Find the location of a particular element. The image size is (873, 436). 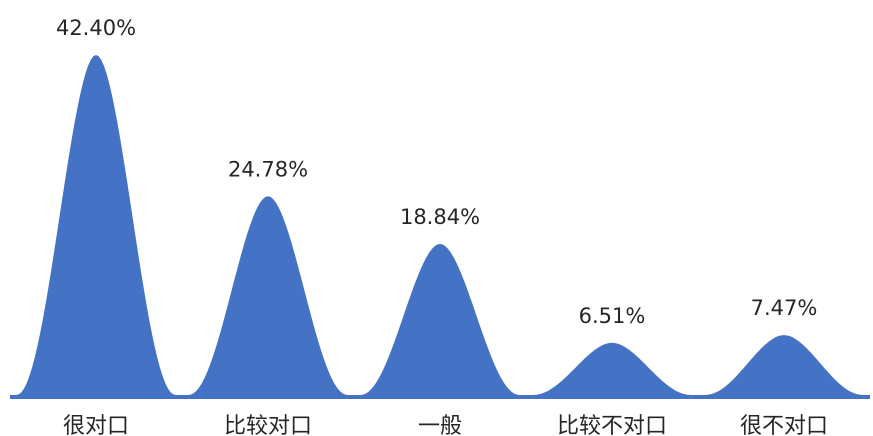

peak-fairly-unmatched is located at coordinates (612, 368).